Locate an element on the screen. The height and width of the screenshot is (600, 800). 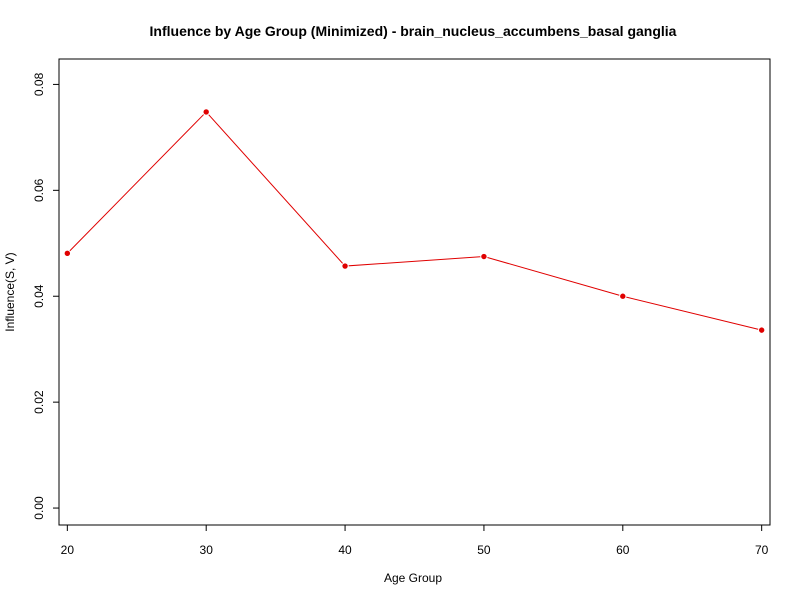
x-axis: 20 30 40 50 60 70 is located at coordinates (415, 541).